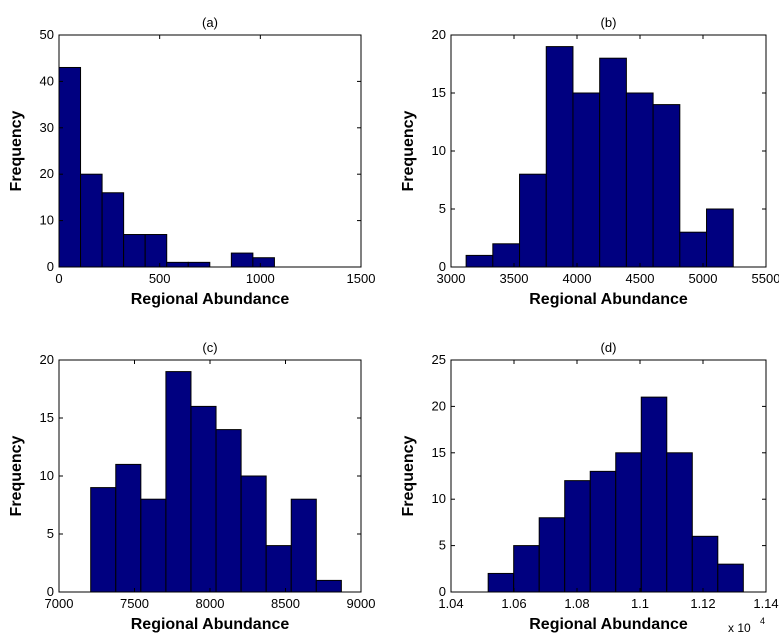 The image size is (779, 636). Describe the element at coordinates (514, 278) in the screenshot. I see `x-tick-label: 3500` at that location.